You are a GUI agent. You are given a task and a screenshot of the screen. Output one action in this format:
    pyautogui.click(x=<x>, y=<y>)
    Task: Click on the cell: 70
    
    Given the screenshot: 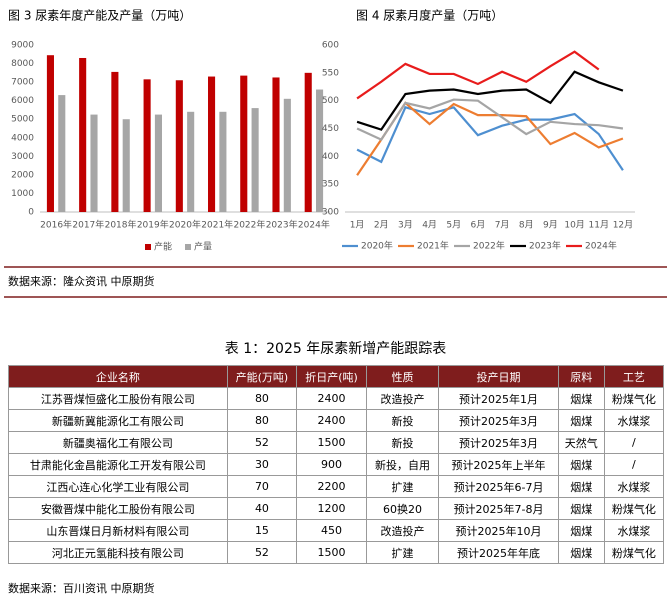 What is the action you would take?
    pyautogui.click(x=262, y=486)
    